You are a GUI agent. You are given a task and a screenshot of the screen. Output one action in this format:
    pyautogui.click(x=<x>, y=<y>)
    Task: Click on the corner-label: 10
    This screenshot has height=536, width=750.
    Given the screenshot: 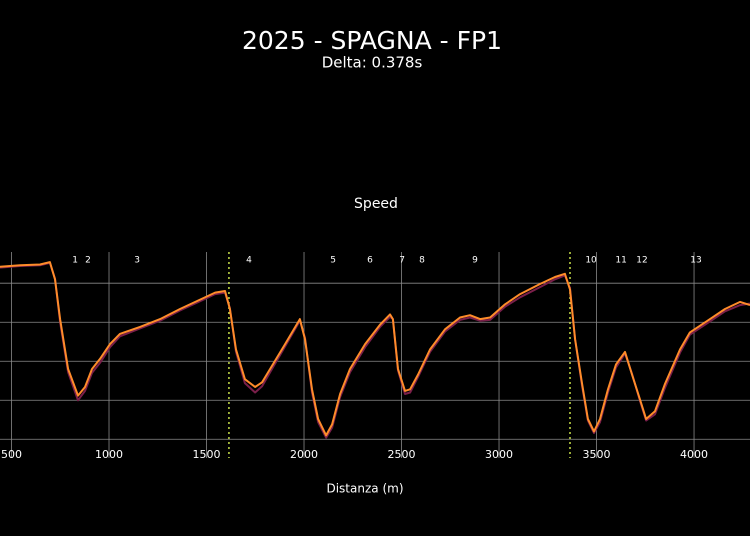 What is the action you would take?
    pyautogui.click(x=591, y=261)
    